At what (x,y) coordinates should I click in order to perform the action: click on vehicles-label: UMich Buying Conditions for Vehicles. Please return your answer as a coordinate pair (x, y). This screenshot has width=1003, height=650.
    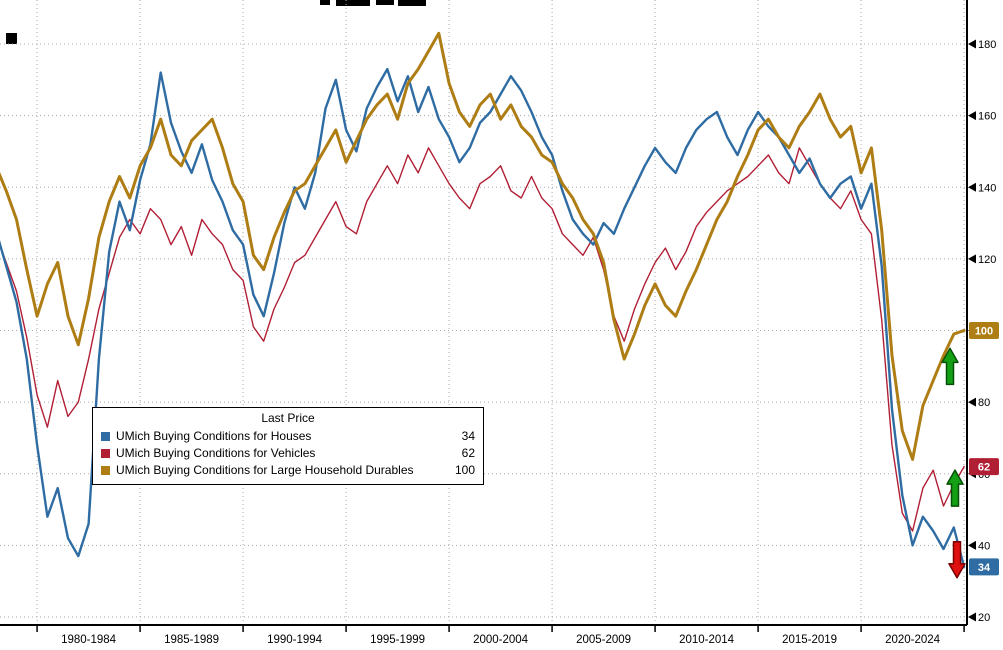
    Looking at the image, I should click on (216, 453).